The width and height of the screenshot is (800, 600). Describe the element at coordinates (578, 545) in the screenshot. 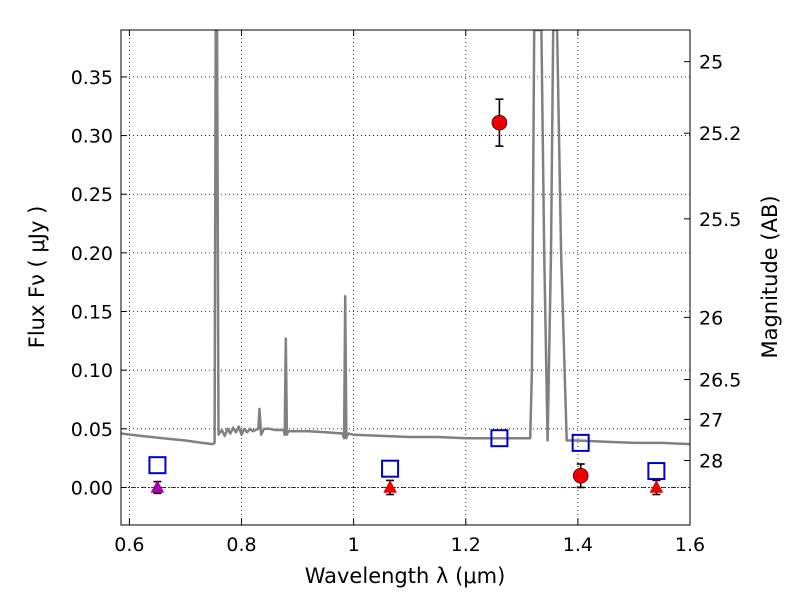

I see `x-tick-label: 1.4` at that location.